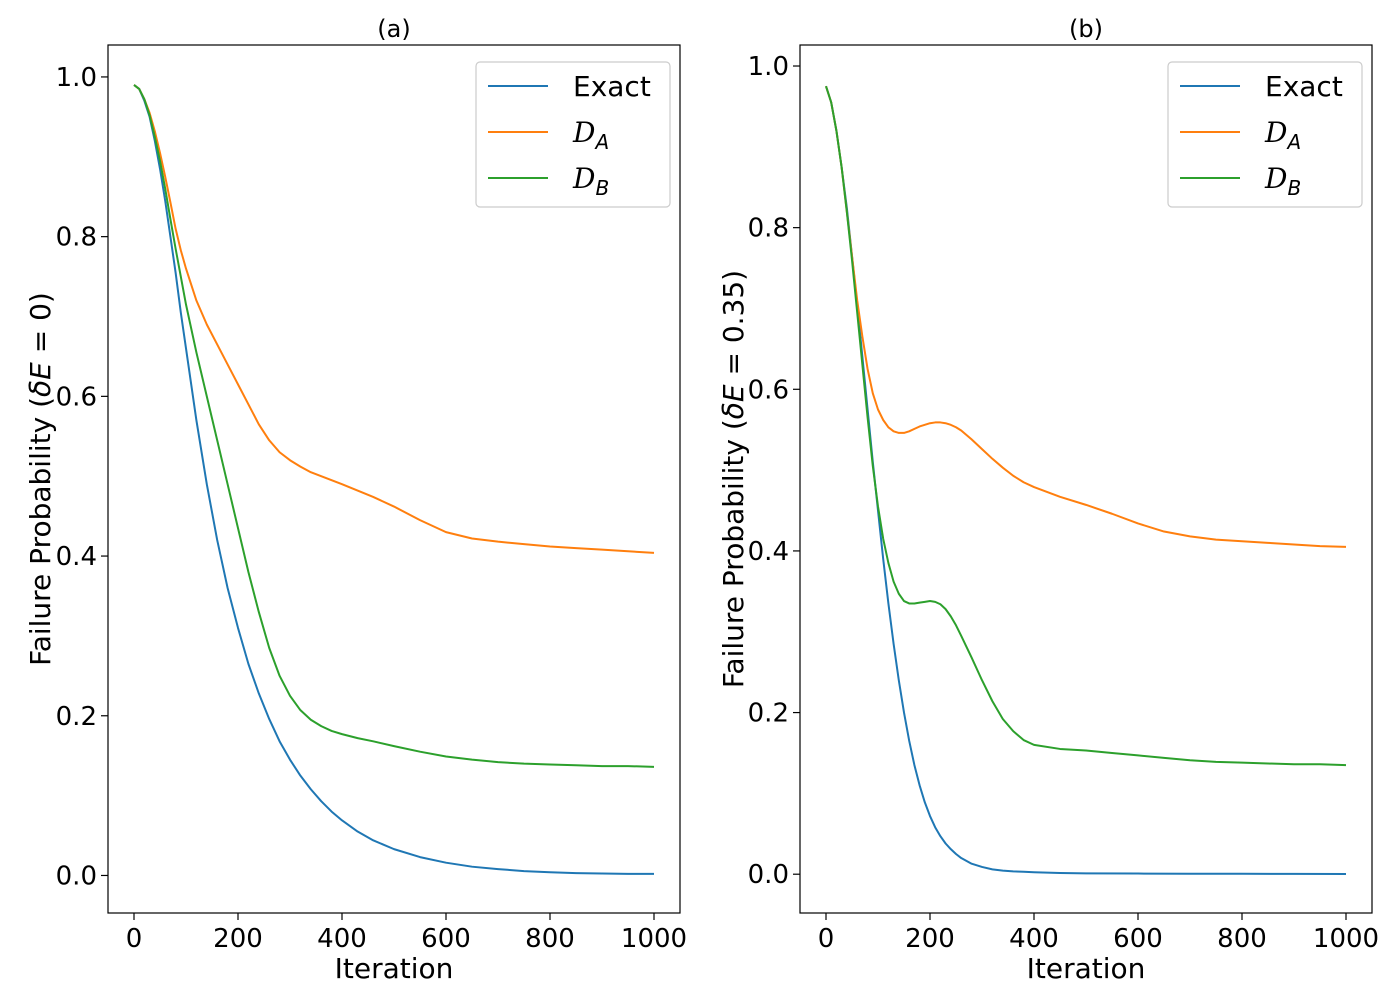 This screenshot has width=1400, height=1004. I want to click on y-axis-label-suffix: = 0.35), so click(733, 327).